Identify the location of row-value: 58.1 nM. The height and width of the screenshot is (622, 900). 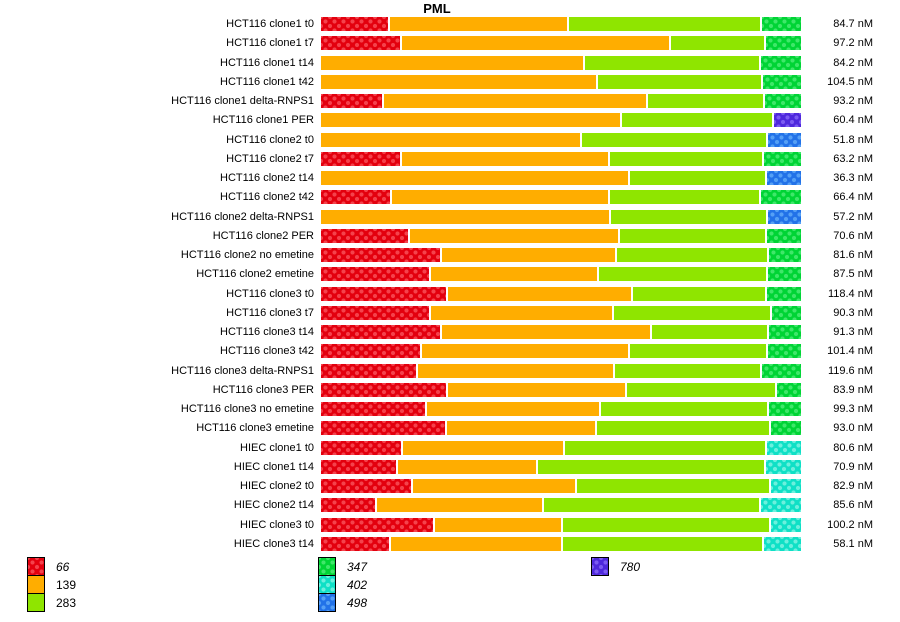
(853, 543).